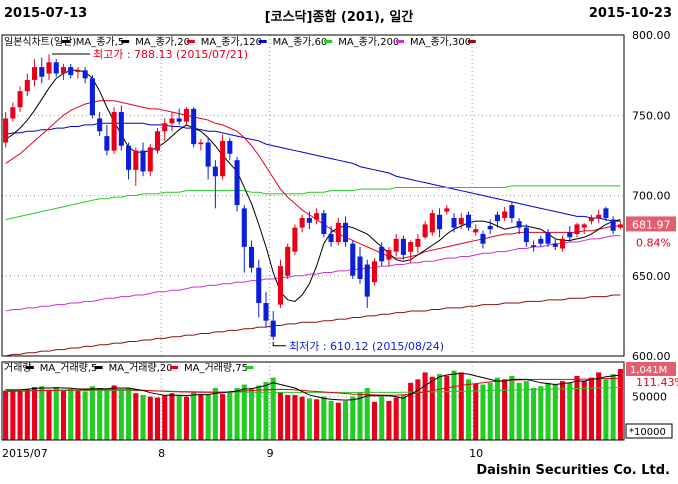 The width and height of the screenshot is (678, 484). What do you see at coordinates (651, 196) in the screenshot?
I see `price-tick-label: 700.00` at bounding box center [651, 196].